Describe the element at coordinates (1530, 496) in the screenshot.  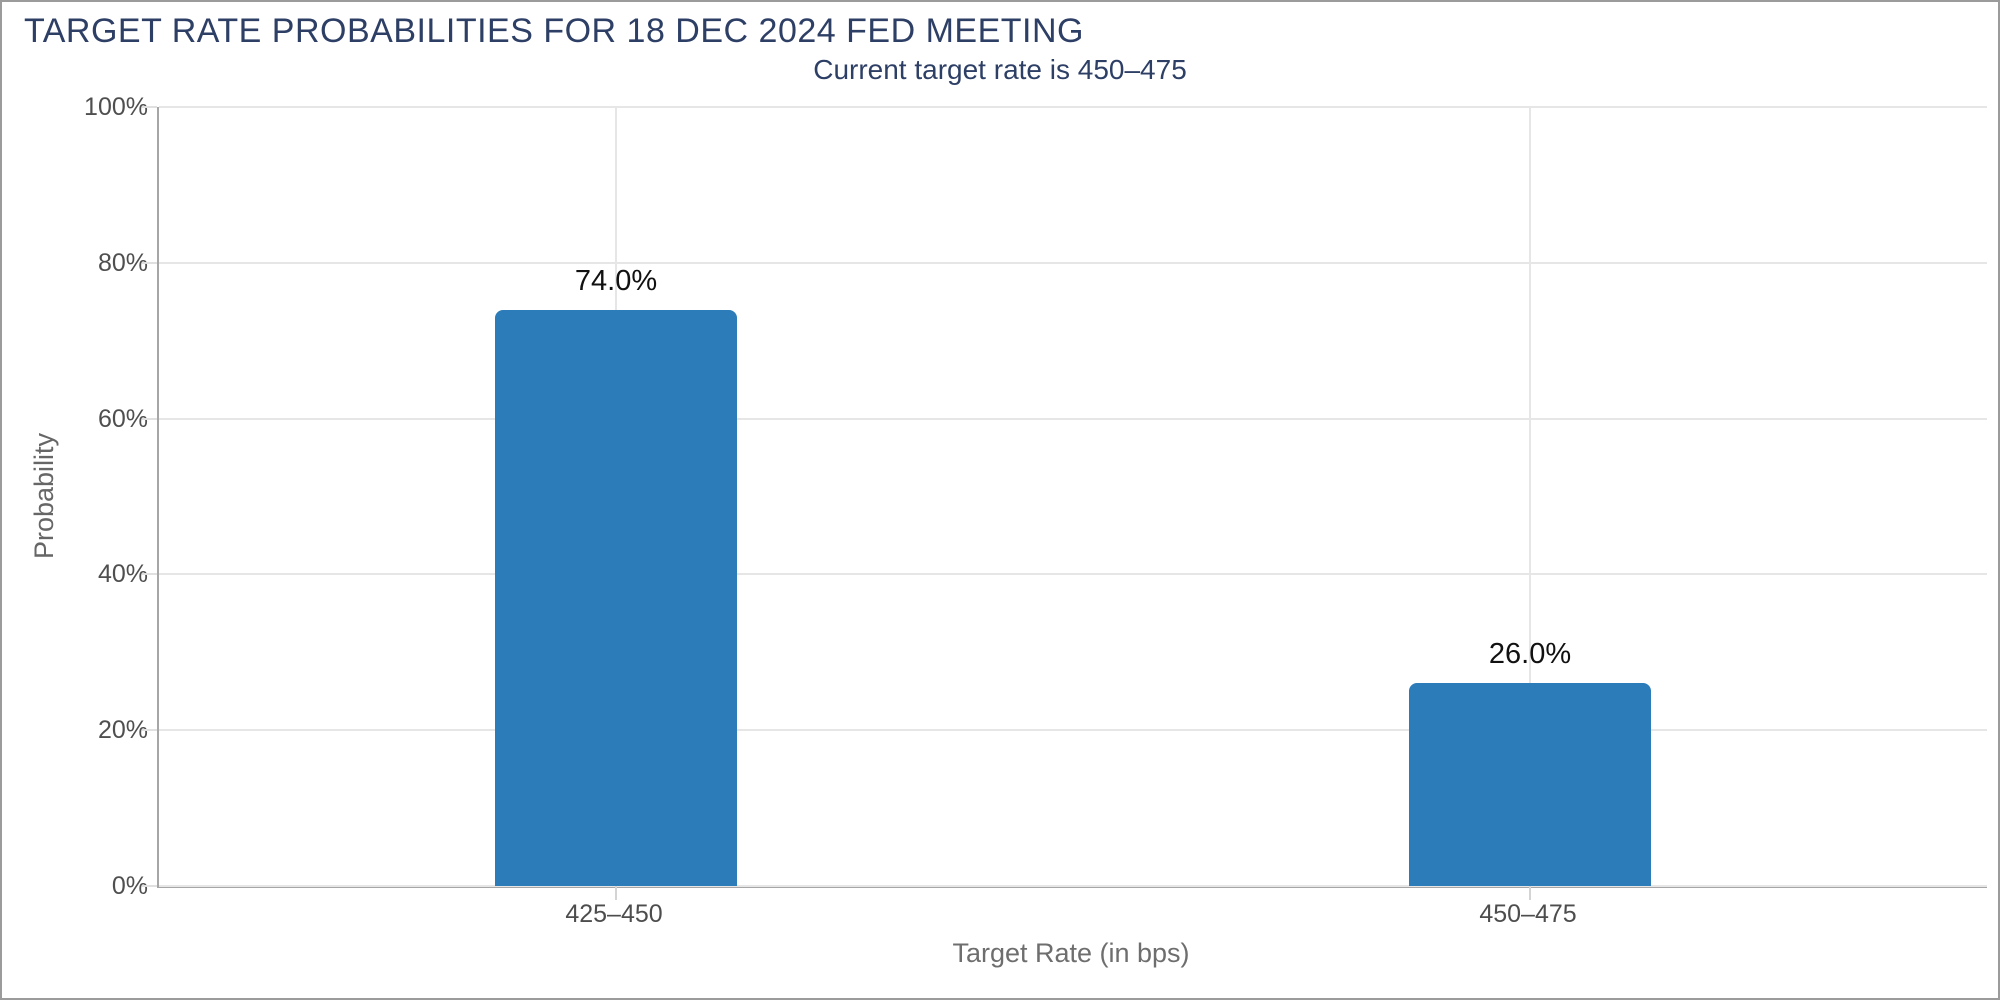
I see `x-gridline` at that location.